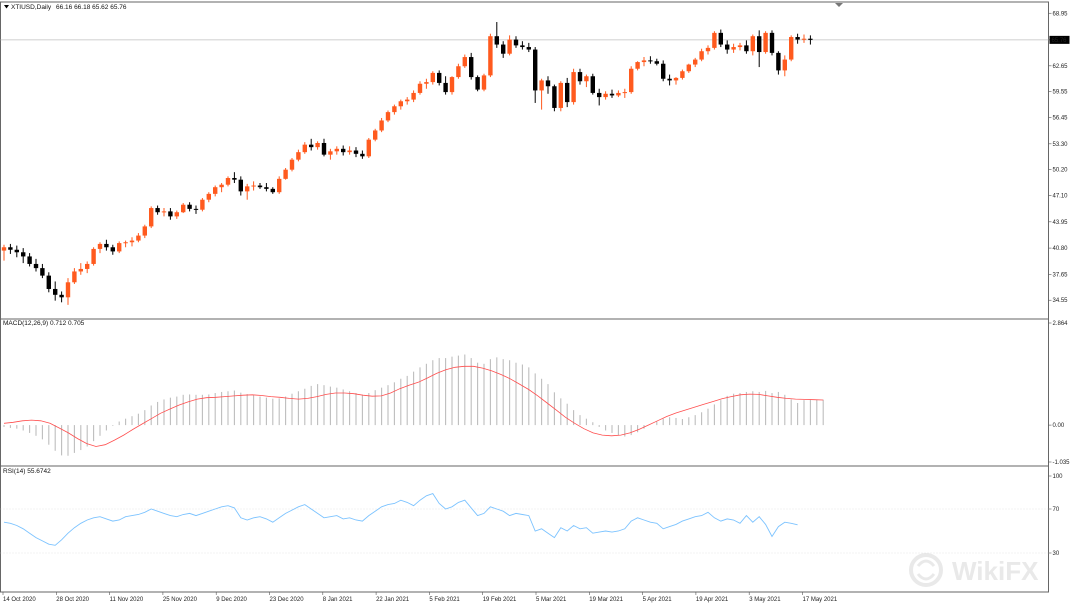 The width and height of the screenshot is (1072, 604). Describe the element at coordinates (6, 7) in the screenshot. I see `dropdown-triangle-icon` at that location.